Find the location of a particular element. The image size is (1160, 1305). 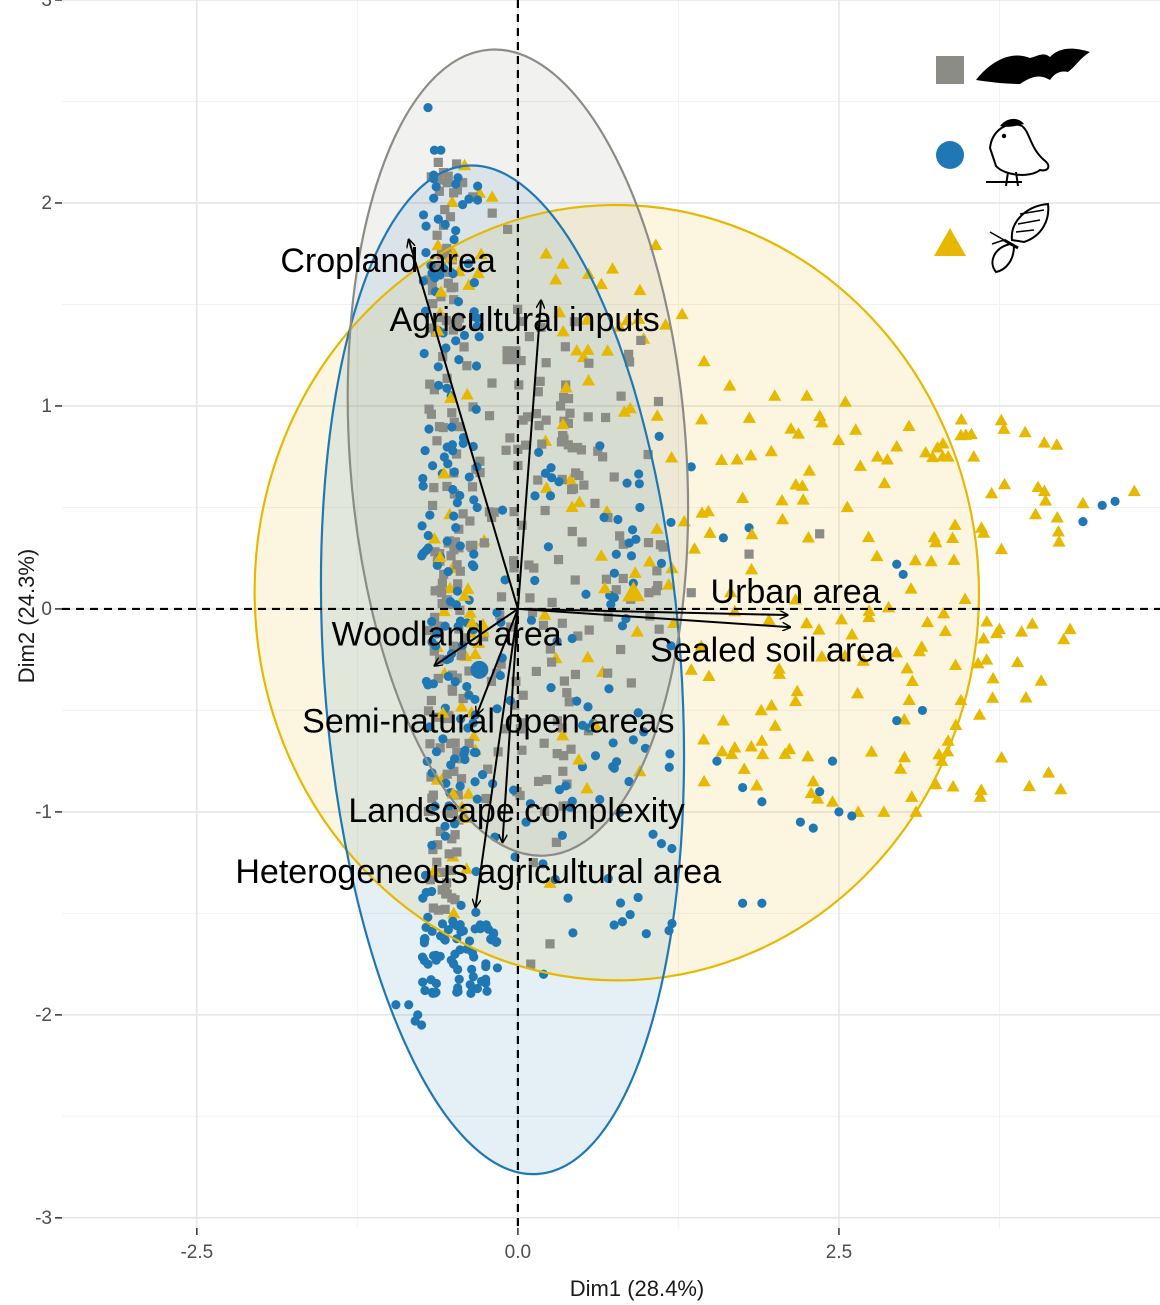

legend-marker-triangle is located at coordinates (950, 242).